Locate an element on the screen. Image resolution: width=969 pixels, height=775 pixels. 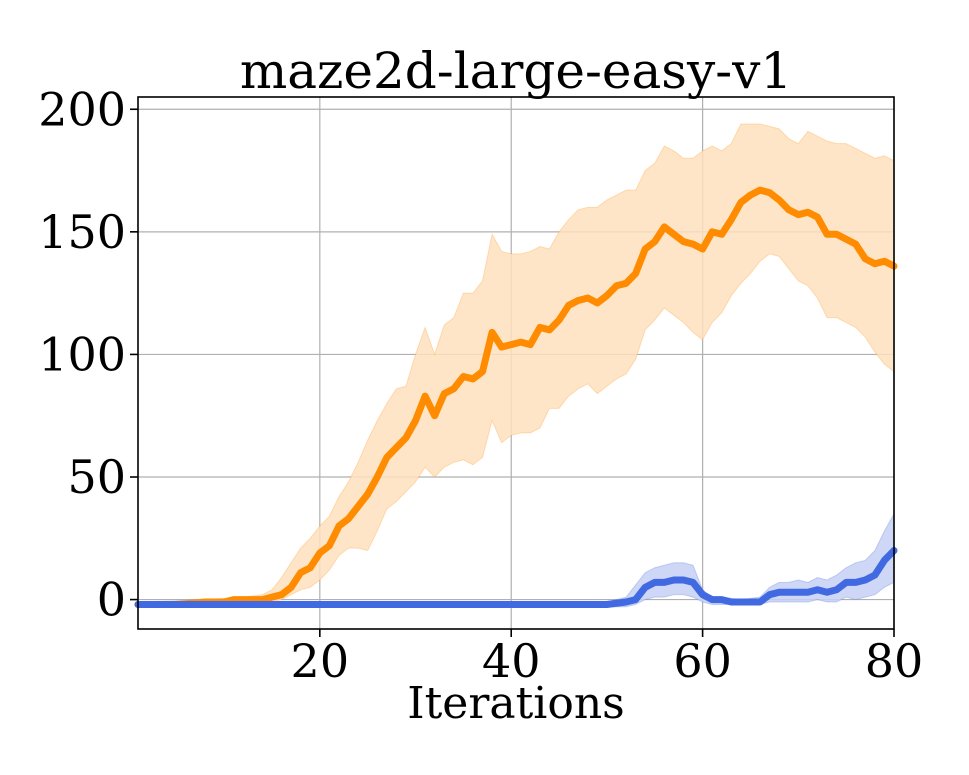
y-ticks: 0 50 100 150 200 is located at coordinates (88, 354).